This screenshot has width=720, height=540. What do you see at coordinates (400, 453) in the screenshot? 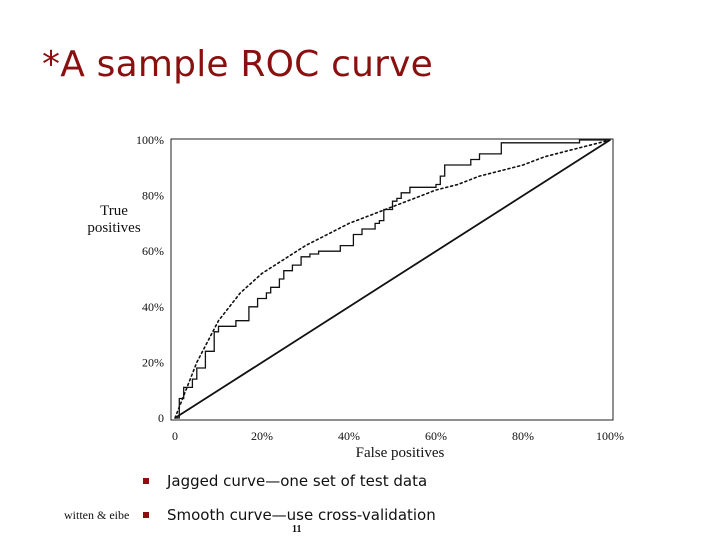
I see `x-axis-label: False positives` at bounding box center [400, 453].